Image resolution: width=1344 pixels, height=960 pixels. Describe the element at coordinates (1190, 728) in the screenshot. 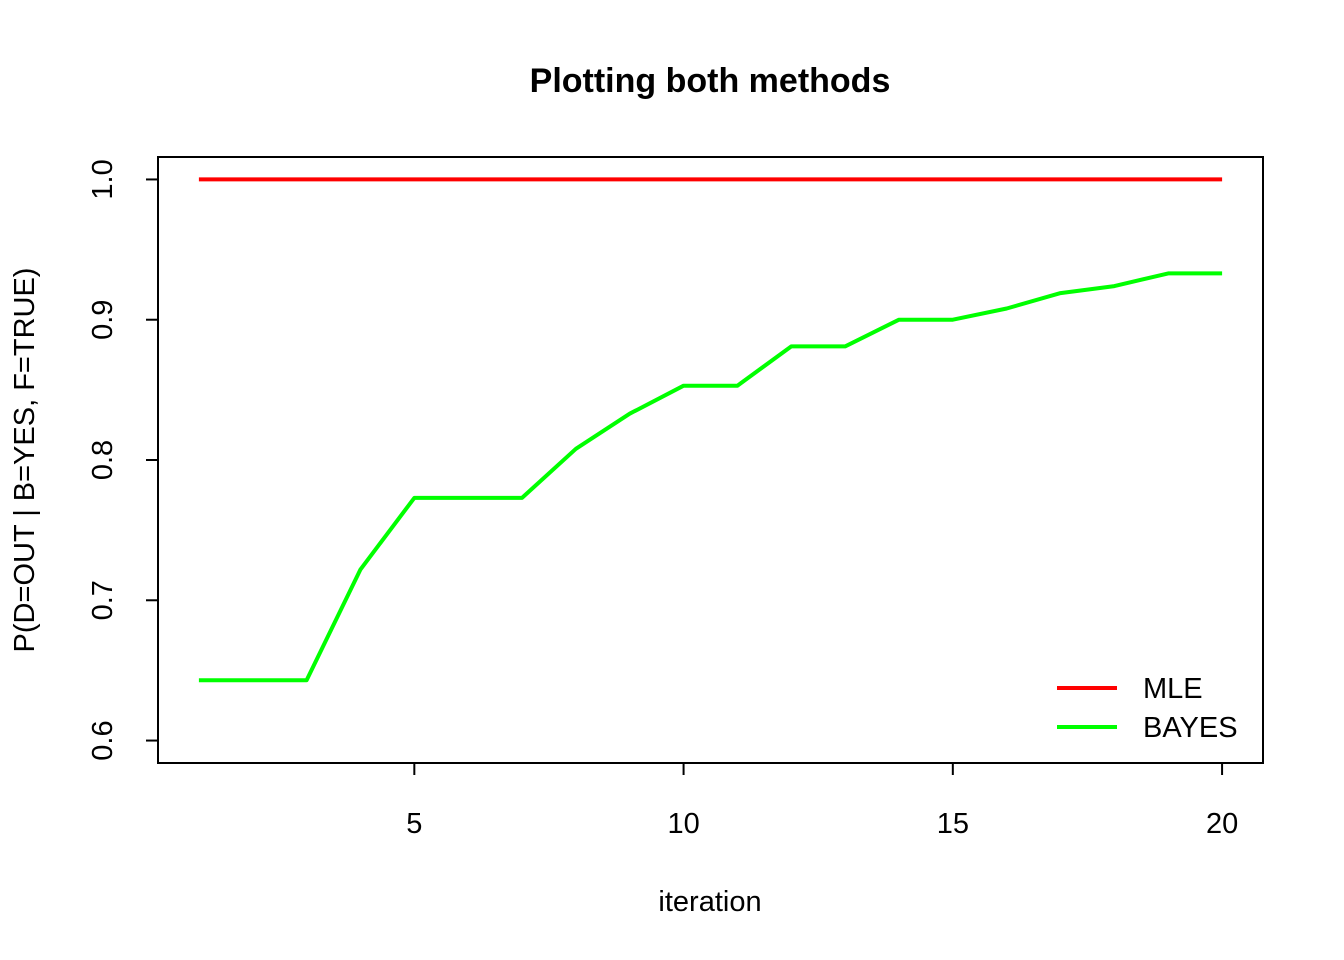

I see `legend-label: BAYES` at that location.